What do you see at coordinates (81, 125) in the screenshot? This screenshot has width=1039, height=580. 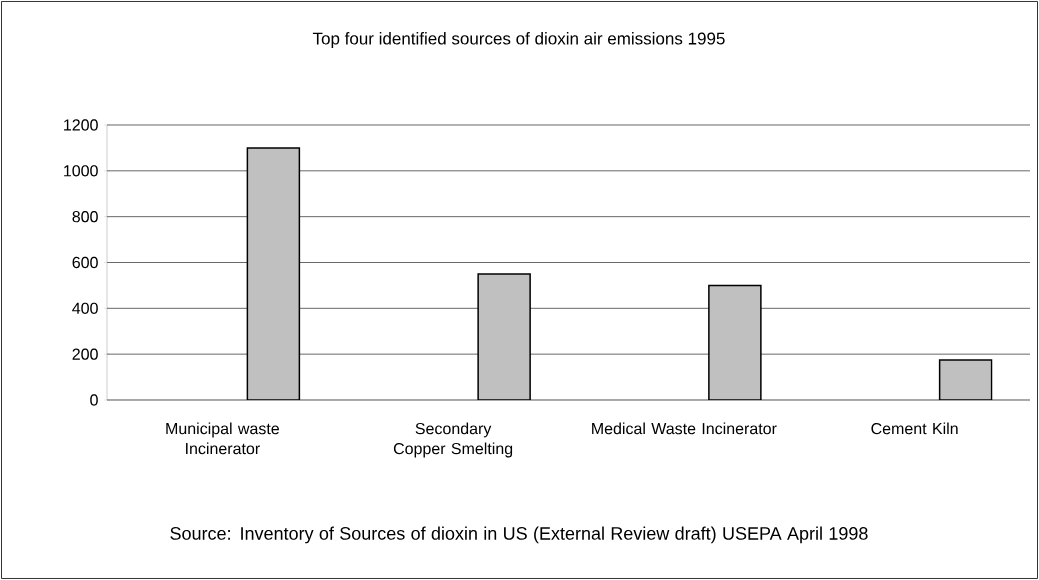 I see `y-tick-label: 1200` at bounding box center [81, 125].